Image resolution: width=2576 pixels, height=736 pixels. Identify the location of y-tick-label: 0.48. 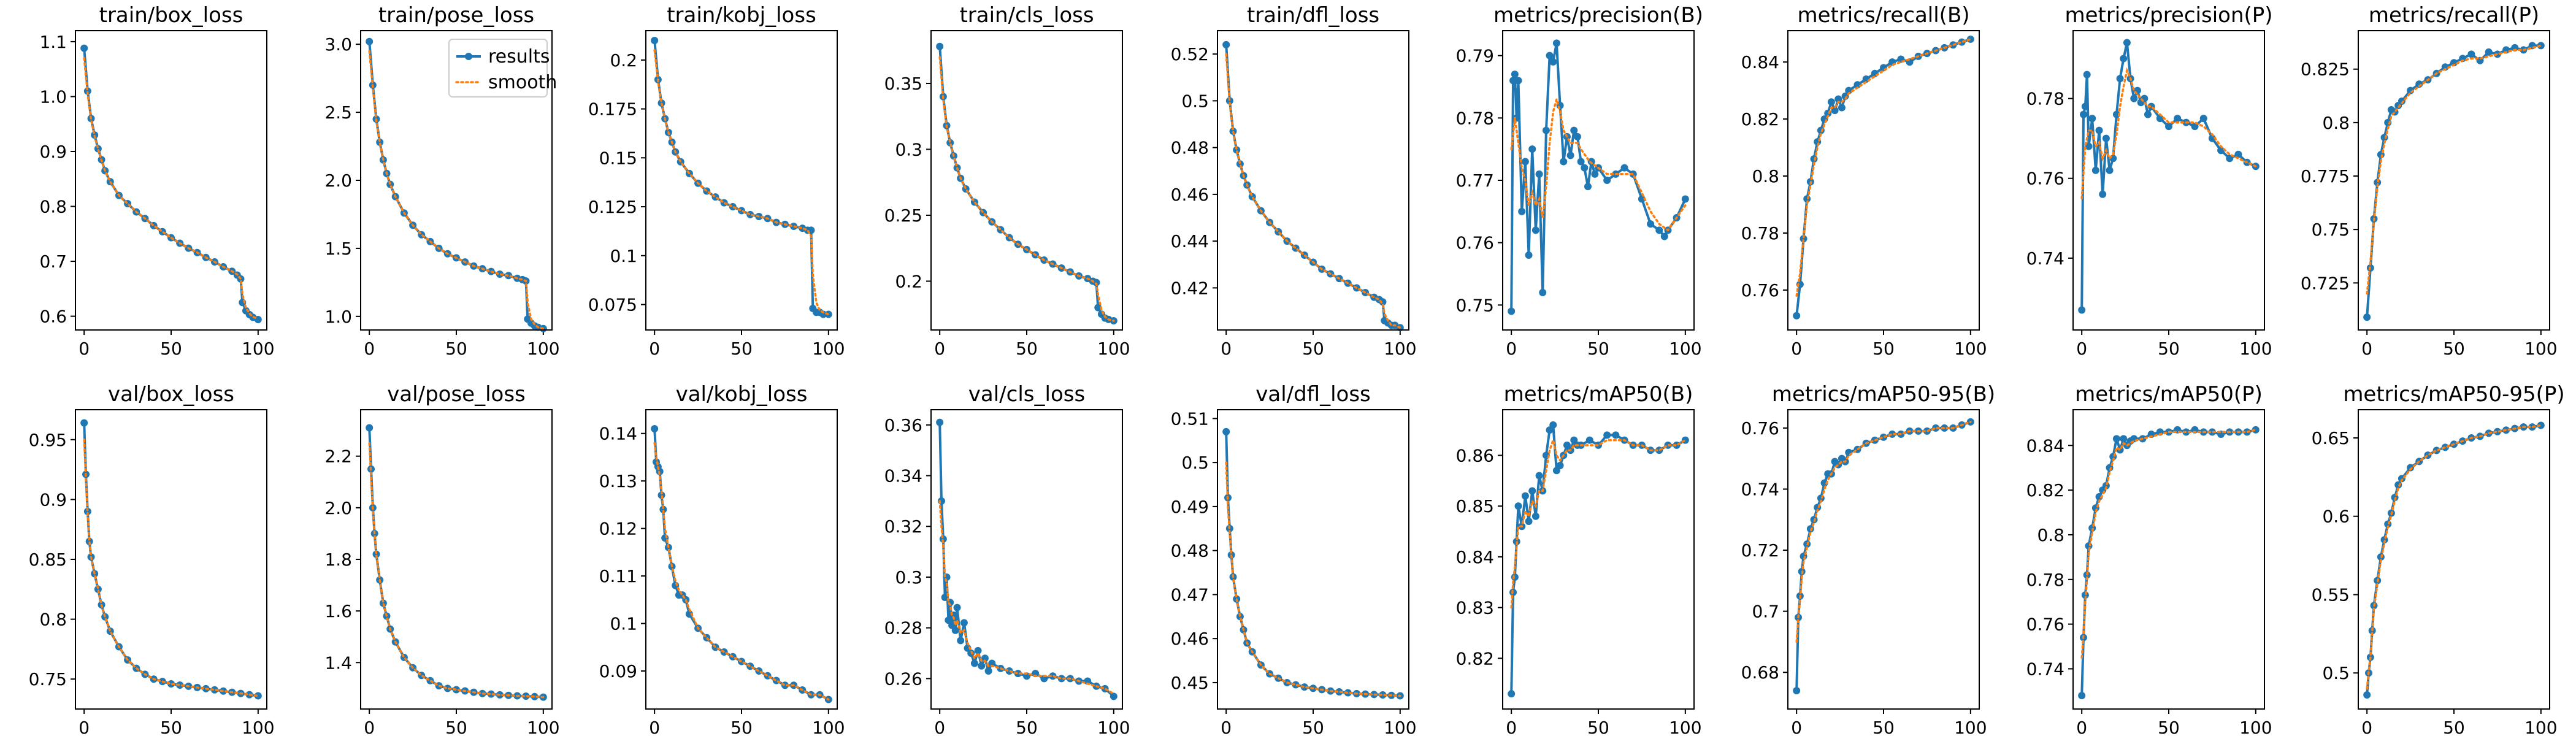
(1190, 148).